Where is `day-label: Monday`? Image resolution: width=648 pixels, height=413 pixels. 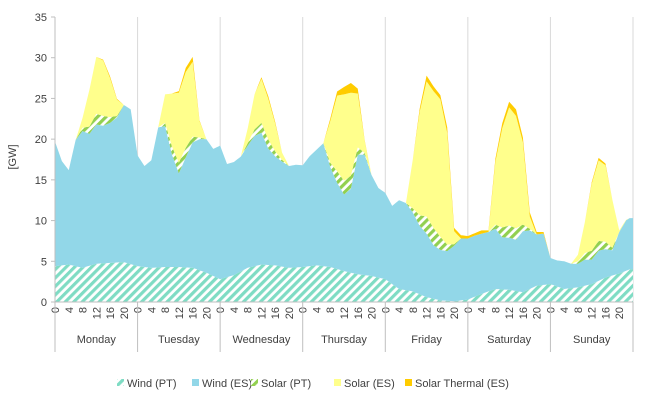 day-label: Monday is located at coordinates (97, 340).